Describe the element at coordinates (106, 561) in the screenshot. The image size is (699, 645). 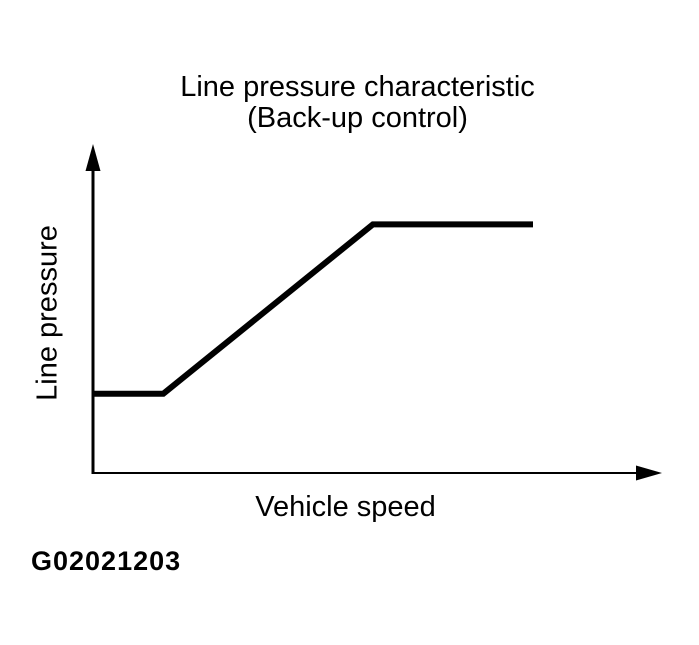
I see `figure-id: G02021203` at that location.